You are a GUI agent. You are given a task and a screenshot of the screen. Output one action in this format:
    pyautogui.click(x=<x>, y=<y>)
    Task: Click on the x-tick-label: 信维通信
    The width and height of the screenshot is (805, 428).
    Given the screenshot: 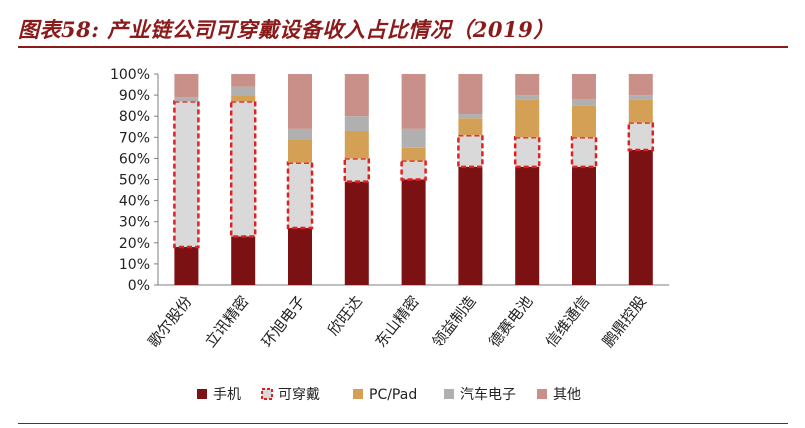 What is the action you would take?
    pyautogui.click(x=567, y=321)
    